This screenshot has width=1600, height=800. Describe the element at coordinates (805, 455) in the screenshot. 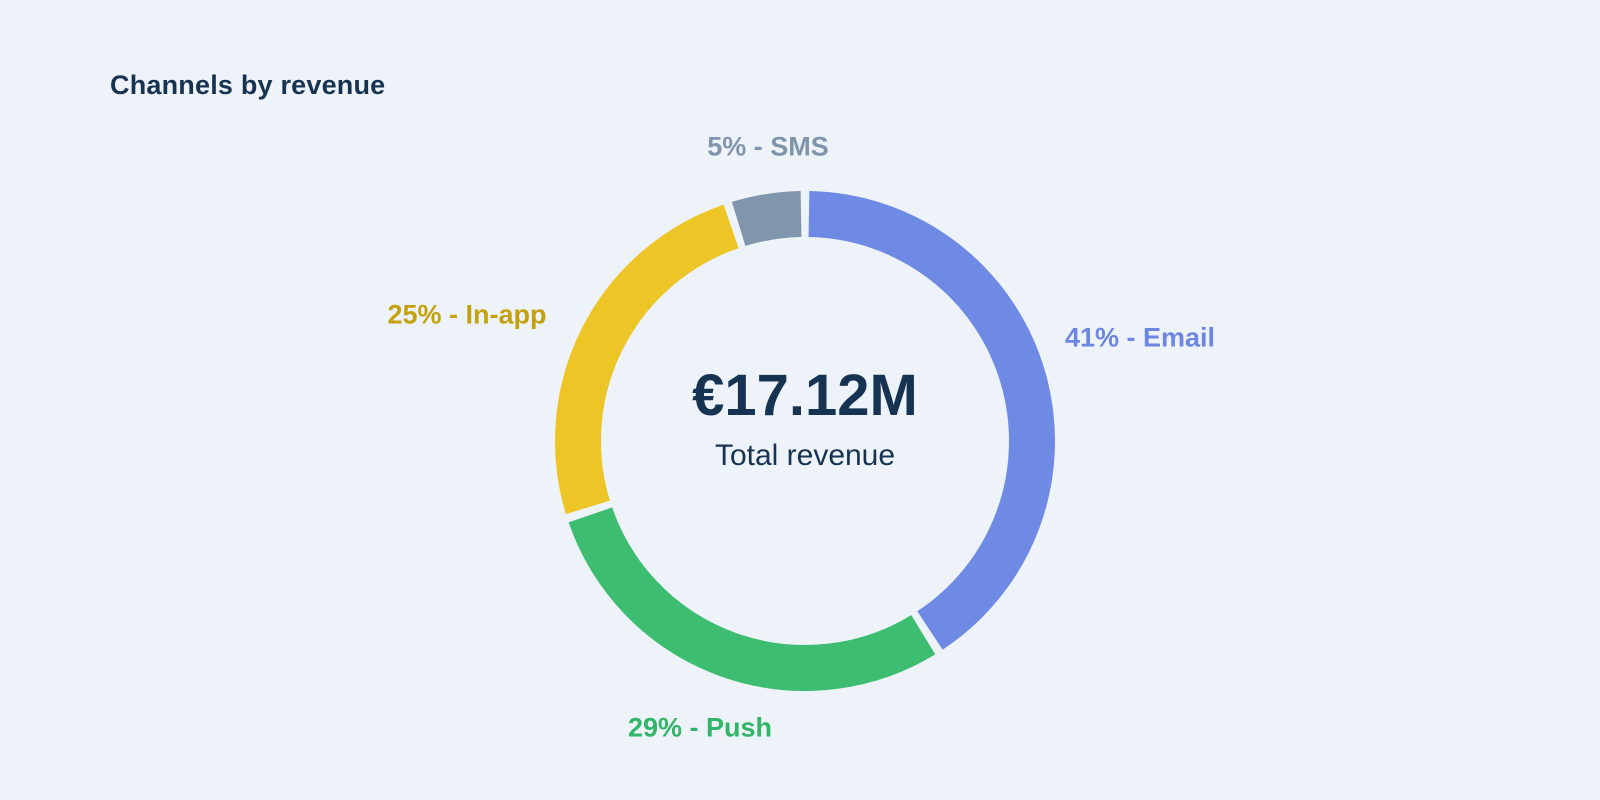

I see `total-revenue-caption: Total revenue` at that location.